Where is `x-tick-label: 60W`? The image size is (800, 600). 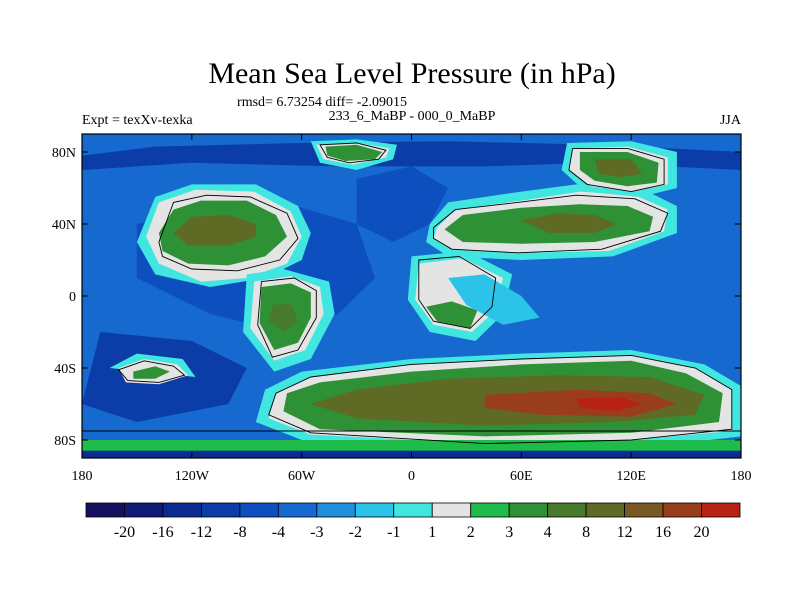 x-tick-label: 60W is located at coordinates (302, 476).